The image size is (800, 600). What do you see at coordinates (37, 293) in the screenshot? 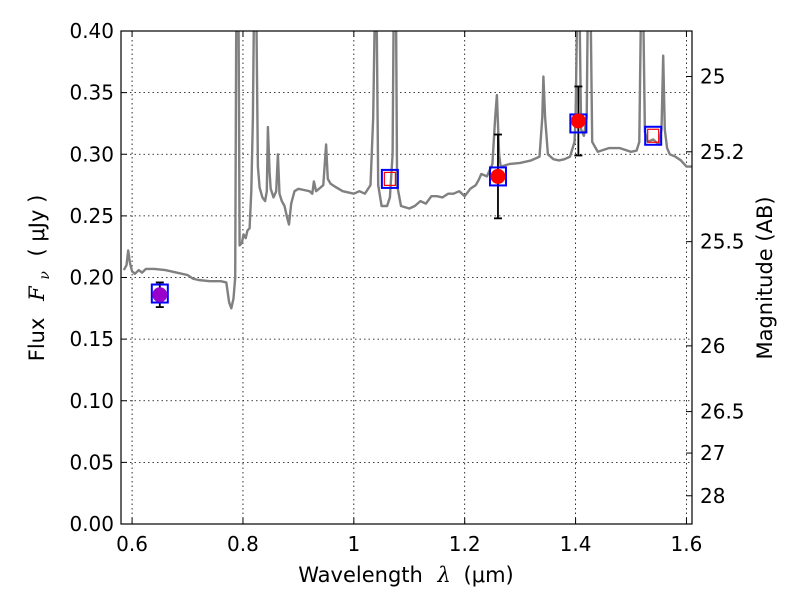
I see `y-axis-label-symbol: F` at bounding box center [37, 293].